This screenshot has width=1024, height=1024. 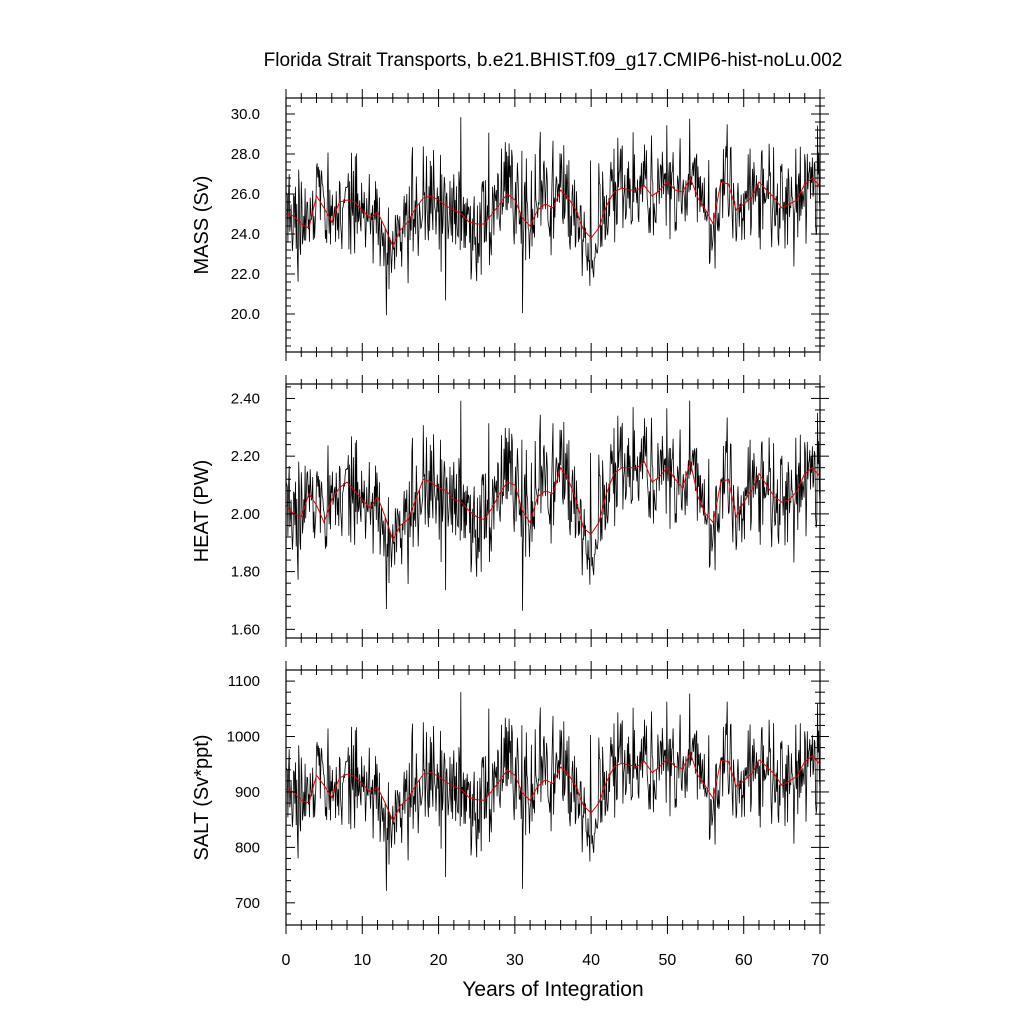 I want to click on x-tick-label: 0, so click(x=286, y=960).